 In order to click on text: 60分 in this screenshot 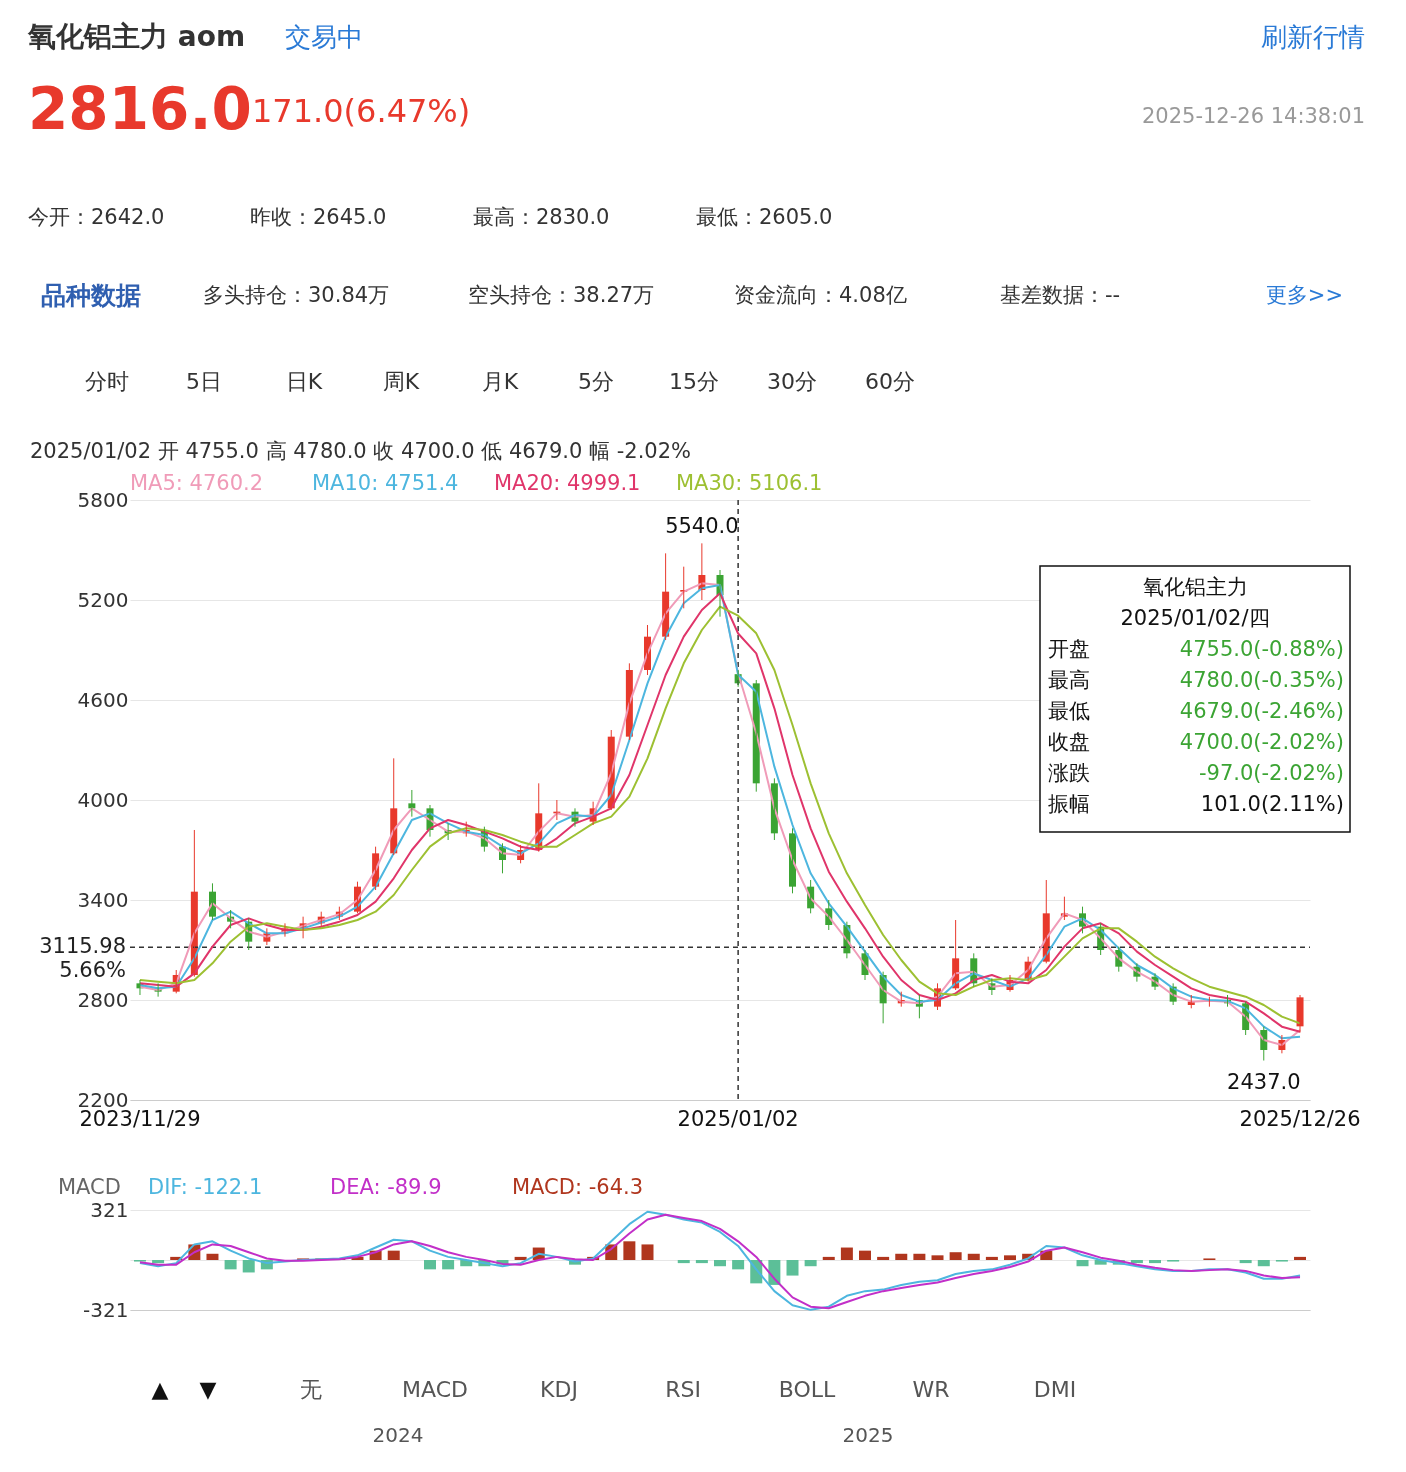, I will do `click(890, 381)`.